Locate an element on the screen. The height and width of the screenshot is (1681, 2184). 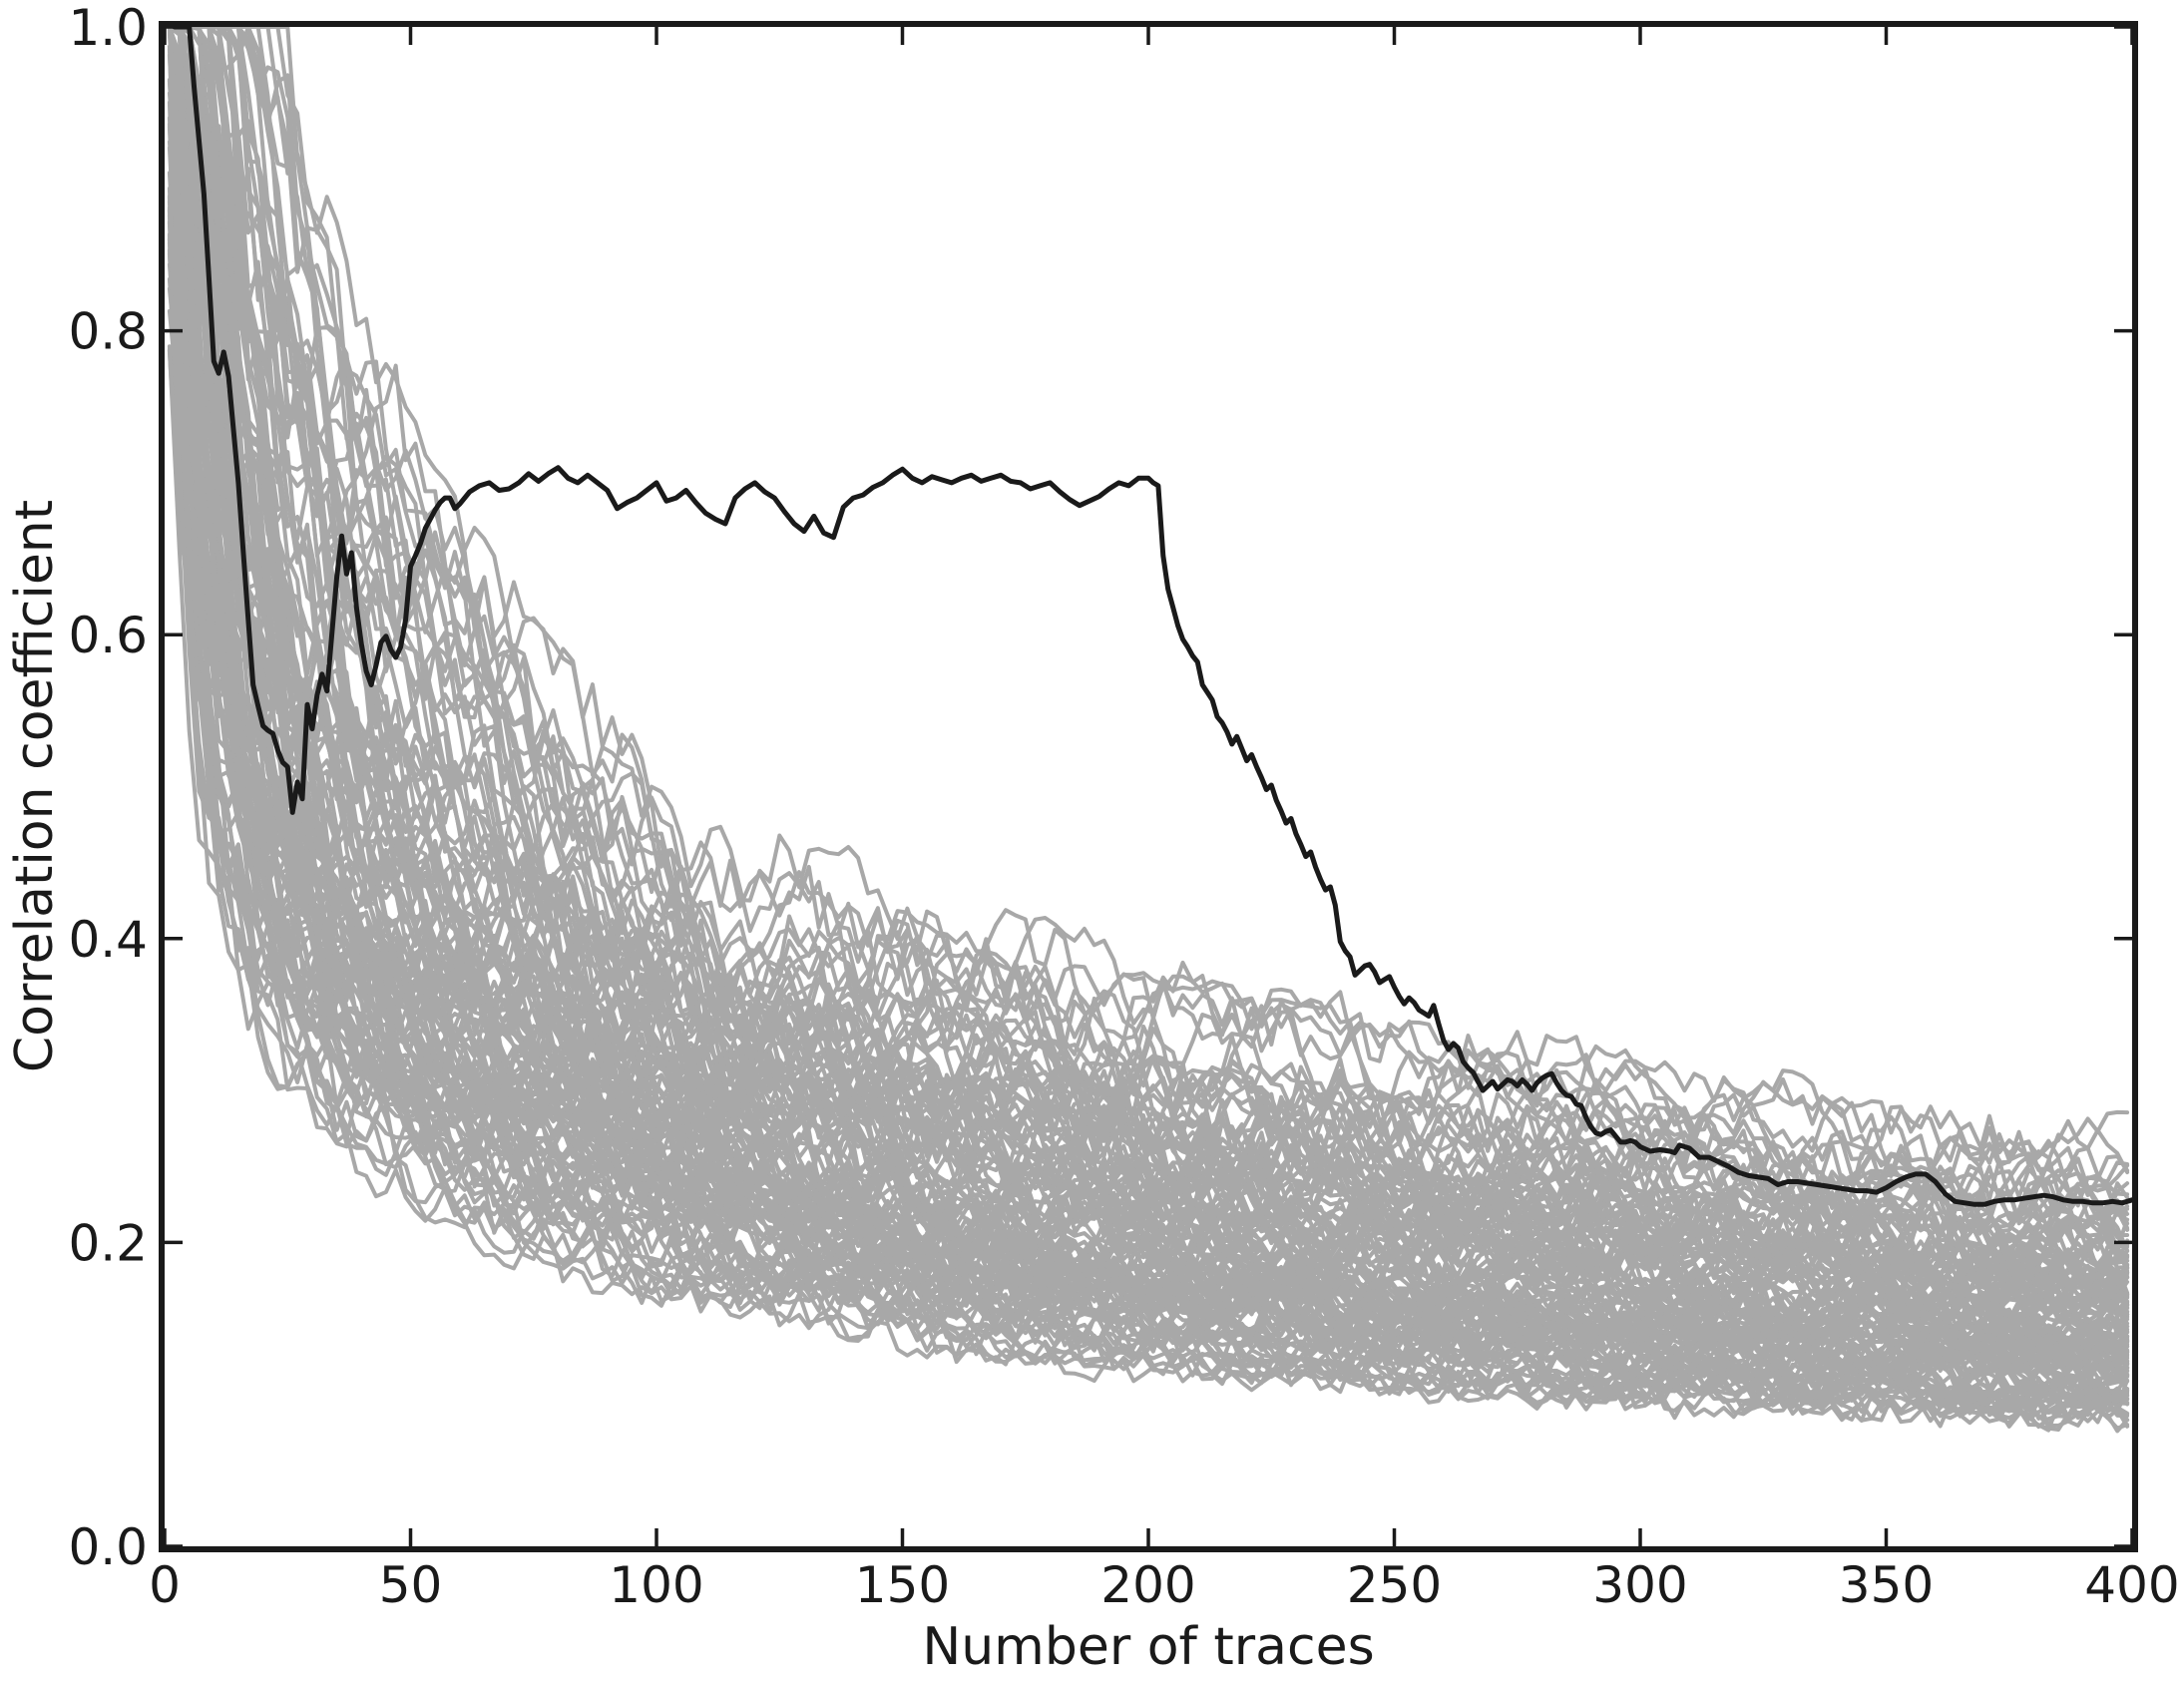
y-tick-label: 0.6 is located at coordinates (108, 635).